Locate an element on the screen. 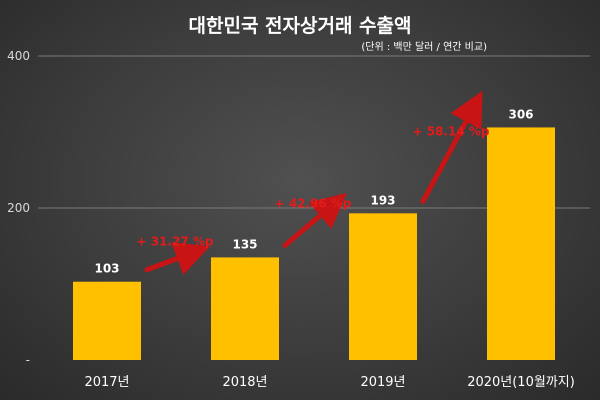 The height and width of the screenshot is (400, 600). data-label: 193 is located at coordinates (382, 200).